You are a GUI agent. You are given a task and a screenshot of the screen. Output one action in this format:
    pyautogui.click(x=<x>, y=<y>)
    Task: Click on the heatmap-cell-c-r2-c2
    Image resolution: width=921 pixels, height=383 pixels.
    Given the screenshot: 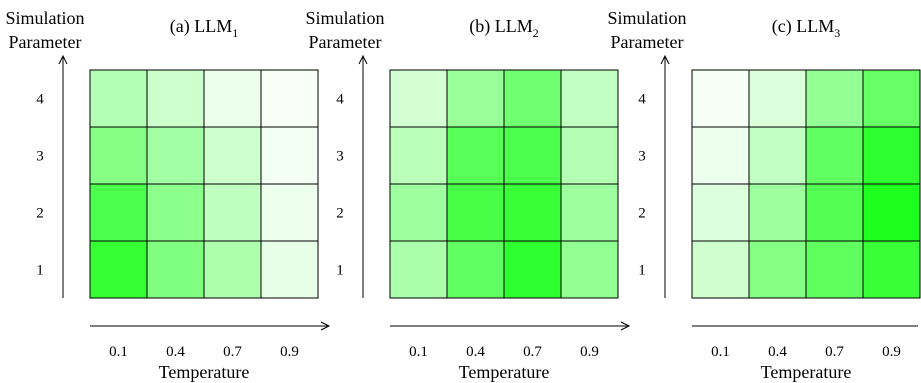 What is the action you would take?
    pyautogui.click(x=777, y=212)
    